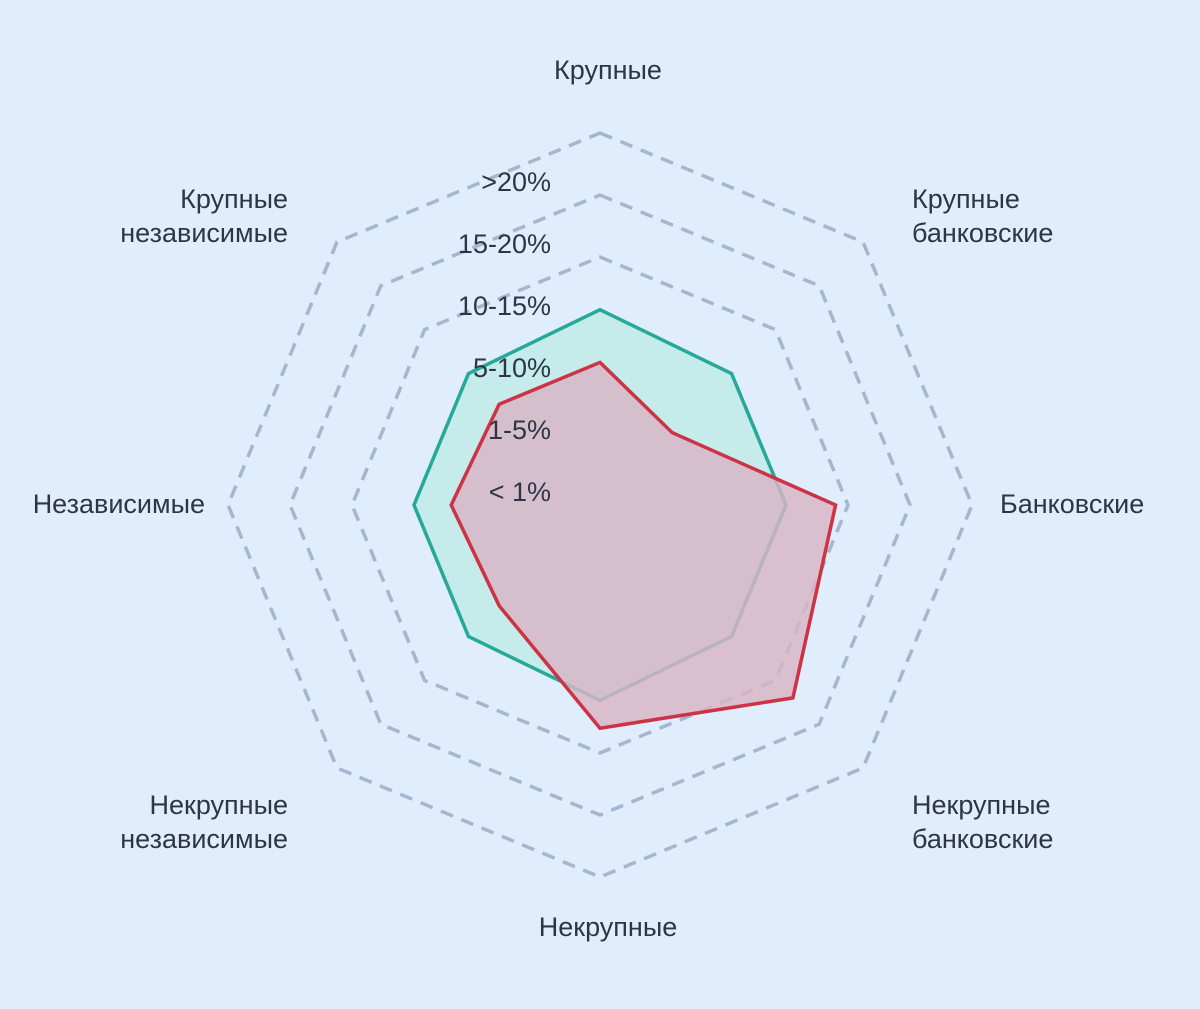 This screenshot has height=1009, width=1200. I want to click on axis-label: Независимые, so click(119, 504).